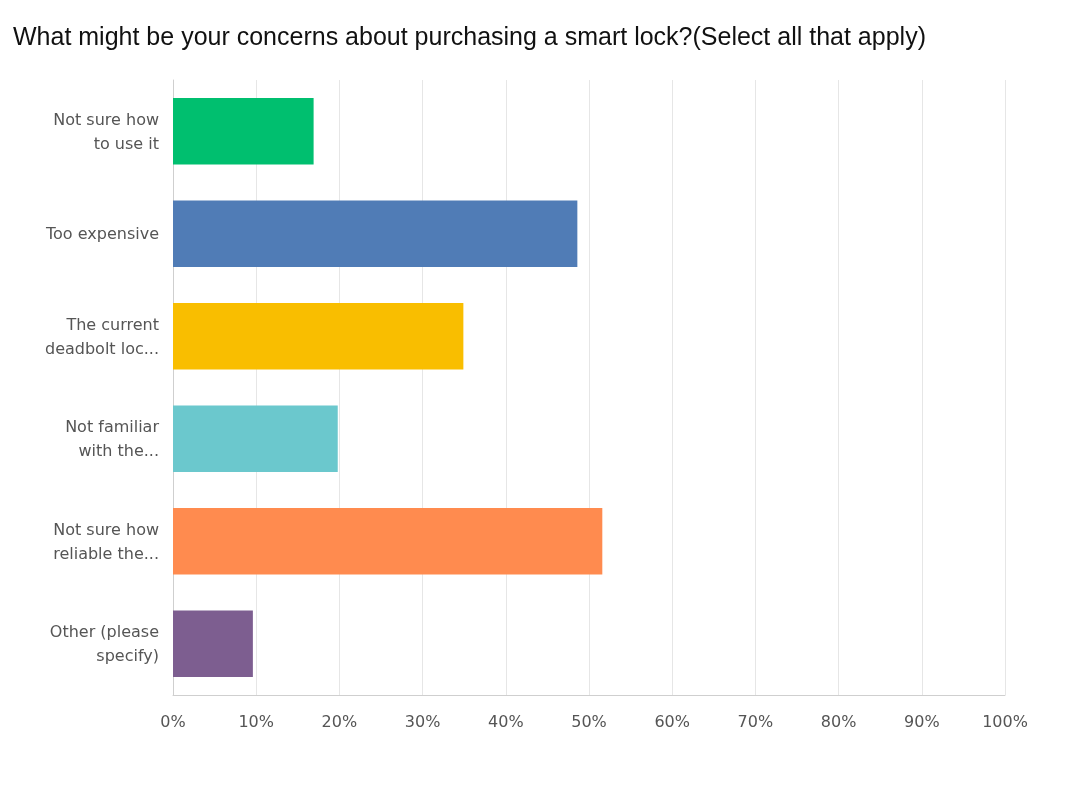 This screenshot has height=792, width=1080. I want to click on x-tick-label: 30%, so click(422, 721).